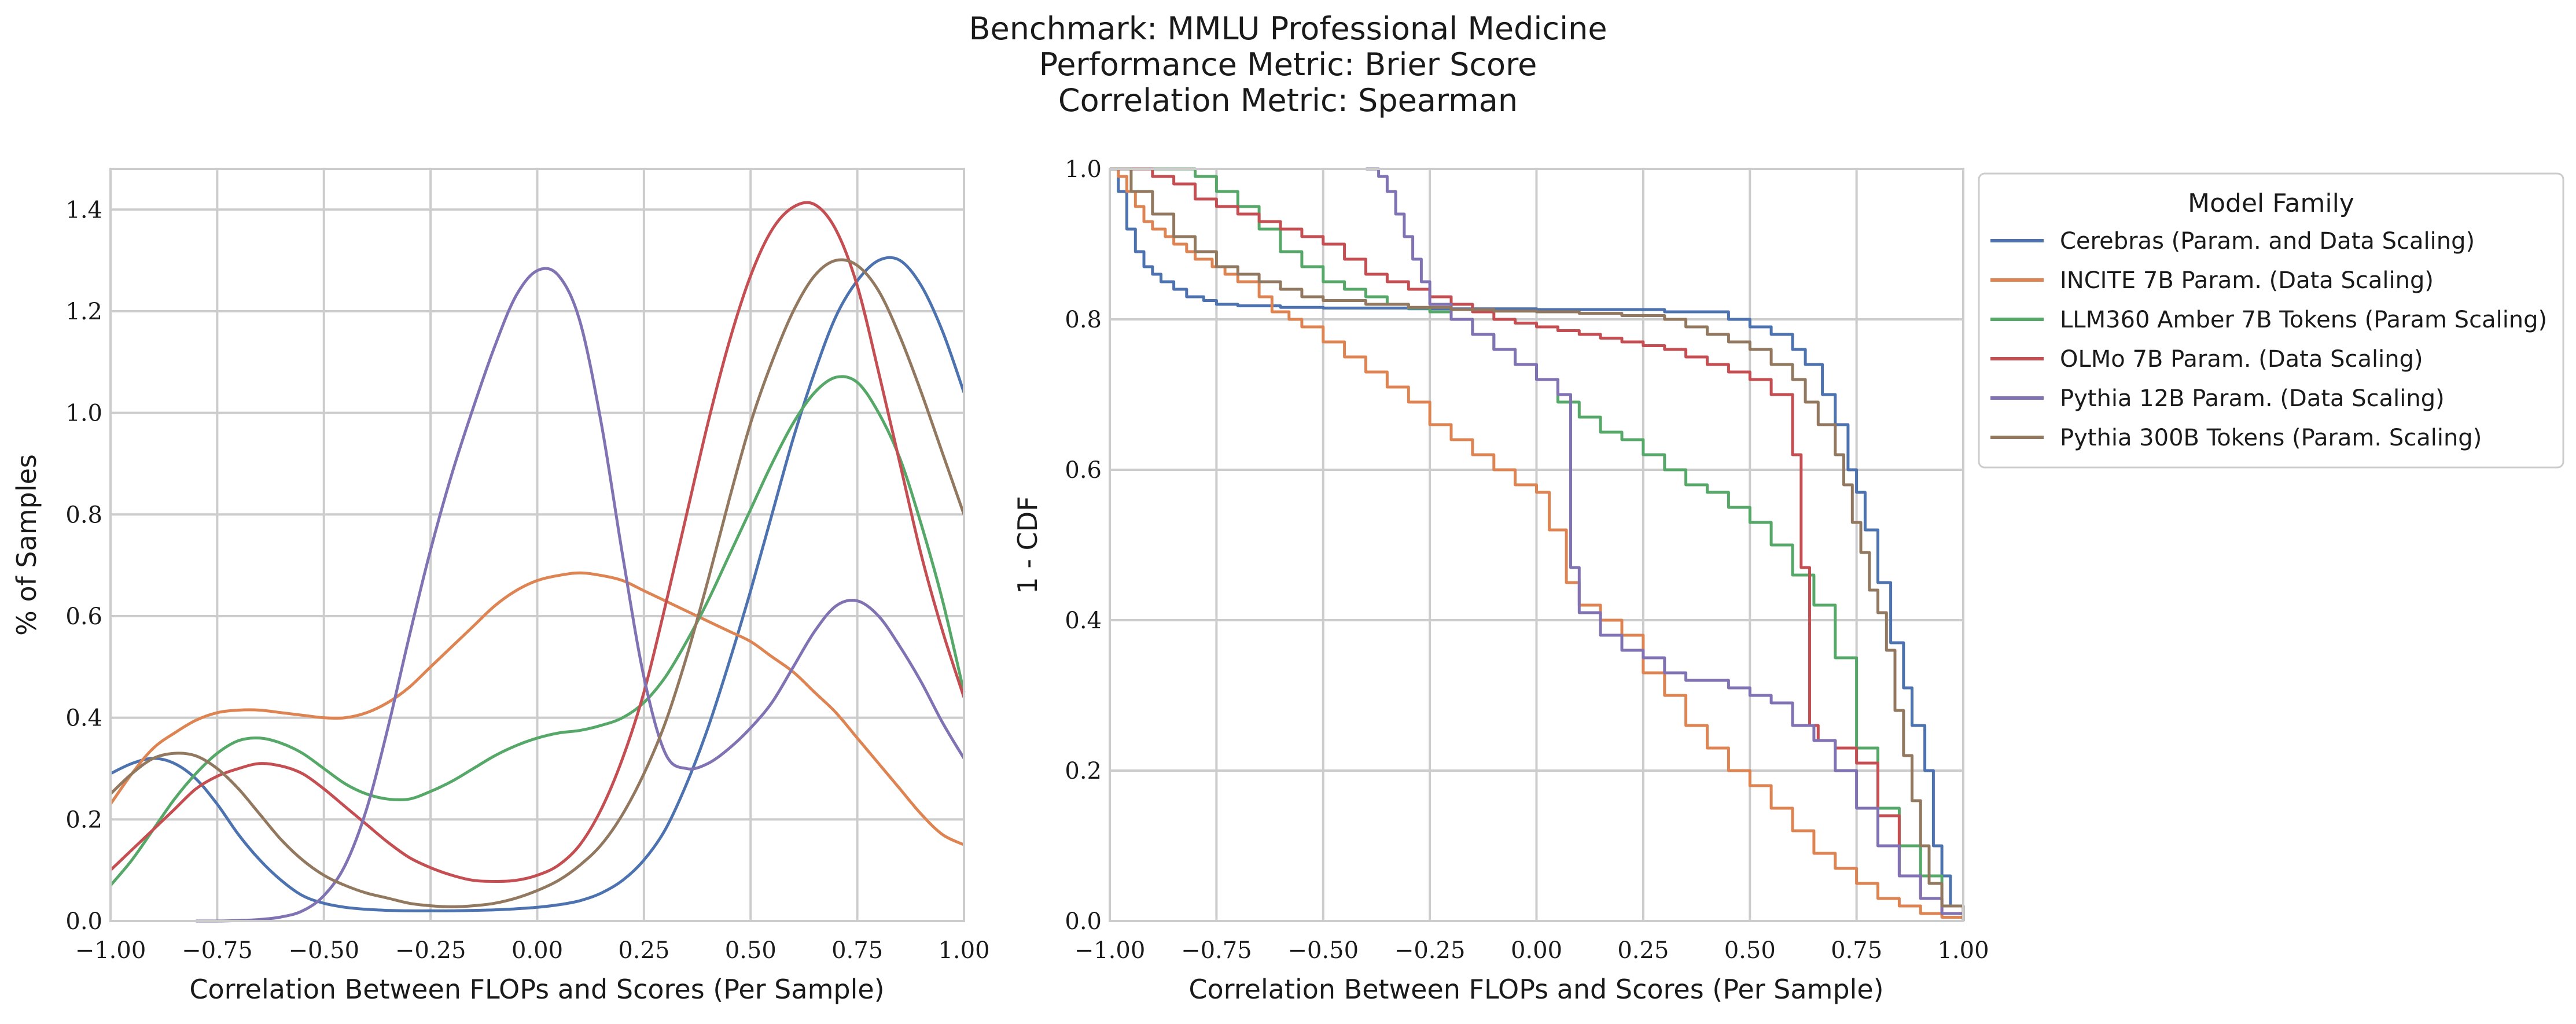 This screenshot has height=1024, width=2576. Describe the element at coordinates (1643, 950) in the screenshot. I see `cdf-x-tick-label: 0.25` at that location.